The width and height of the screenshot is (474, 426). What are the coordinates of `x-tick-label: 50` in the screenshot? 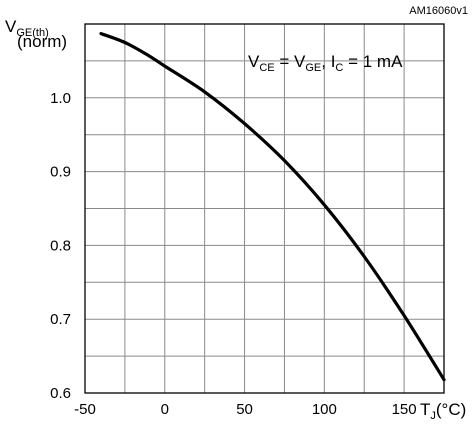 It's located at (244, 409).